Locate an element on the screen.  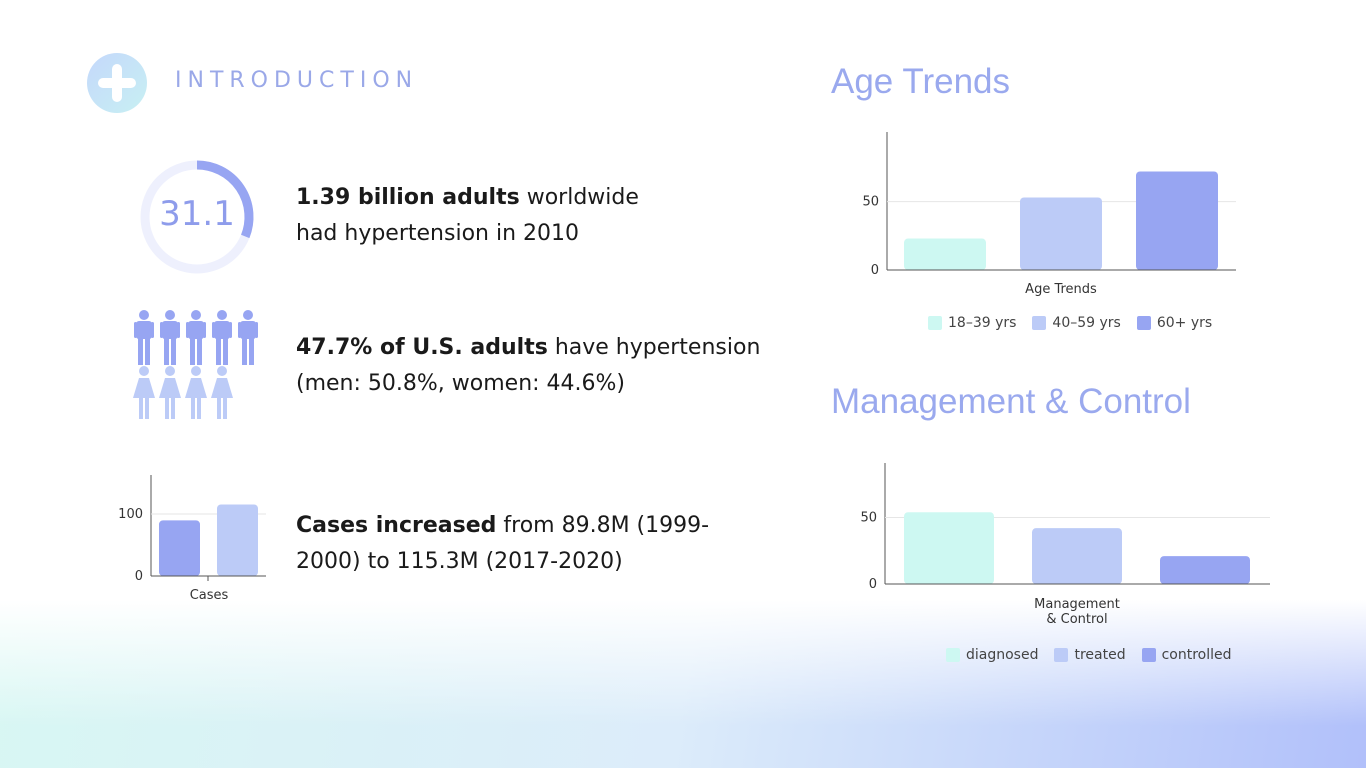
cases-chart: 0 100 is located at coordinates (192, 529).